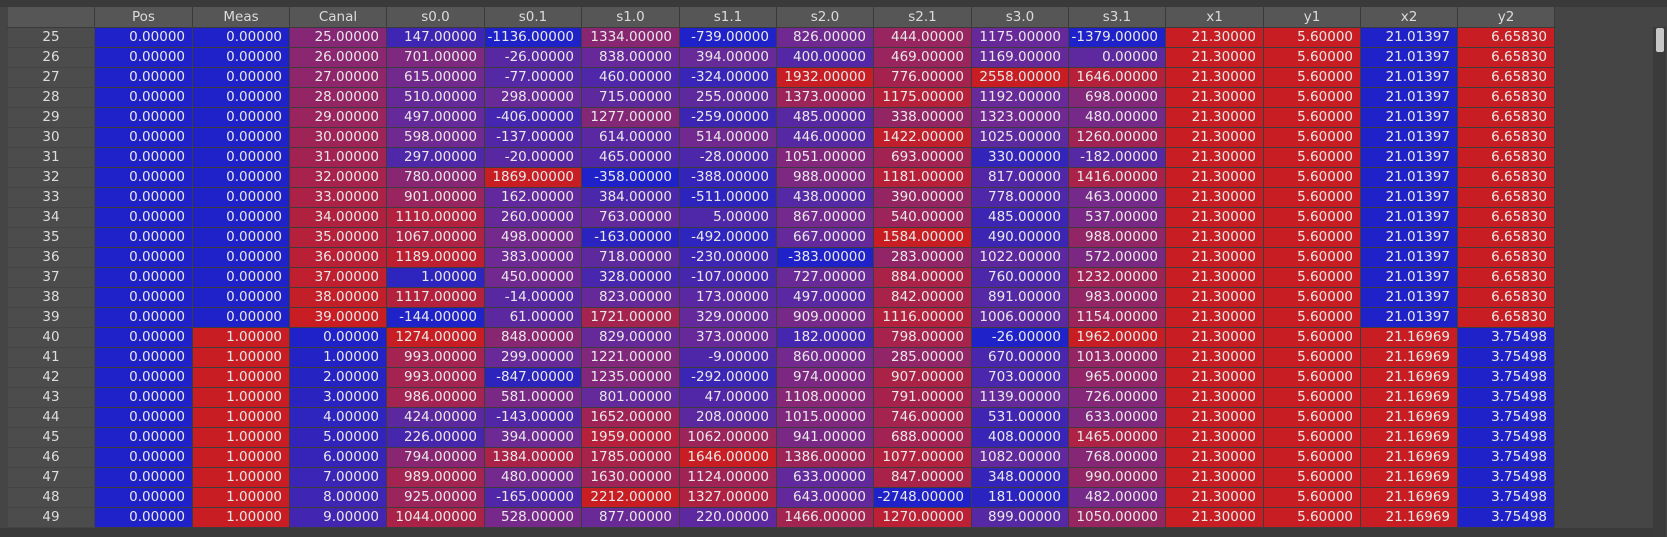  Describe the element at coordinates (825, 137) in the screenshot. I see `table-cell: 446.00000` at that location.